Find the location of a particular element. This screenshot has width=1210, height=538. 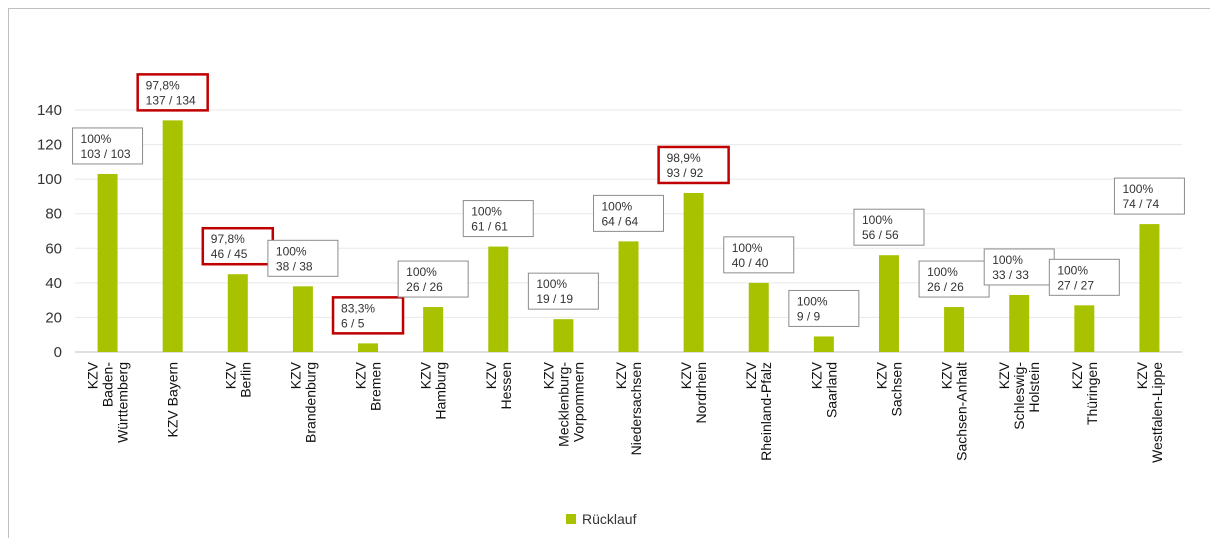

callout-ratio: 93 / 92 is located at coordinates (685, 173).